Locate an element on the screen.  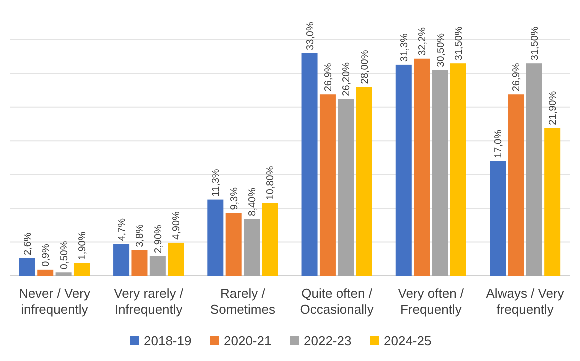
data-label: 32,2% is located at coordinates (423, 41).